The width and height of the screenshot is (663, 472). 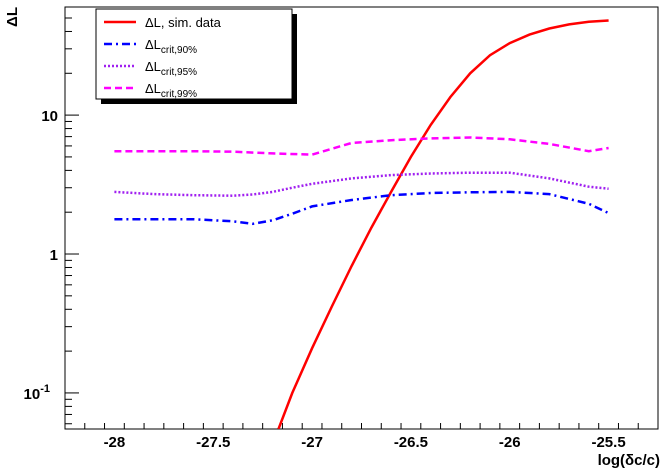 I want to click on x-tick-label: -28, so click(x=115, y=442).